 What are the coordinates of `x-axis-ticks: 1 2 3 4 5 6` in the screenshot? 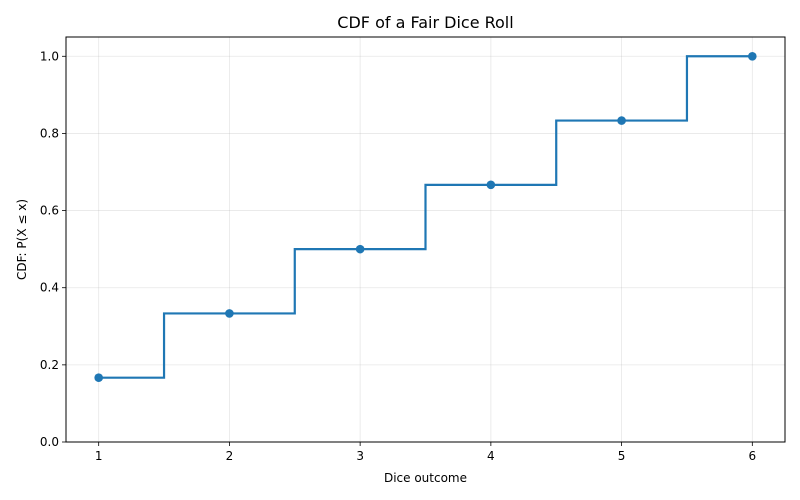 It's located at (425, 452).